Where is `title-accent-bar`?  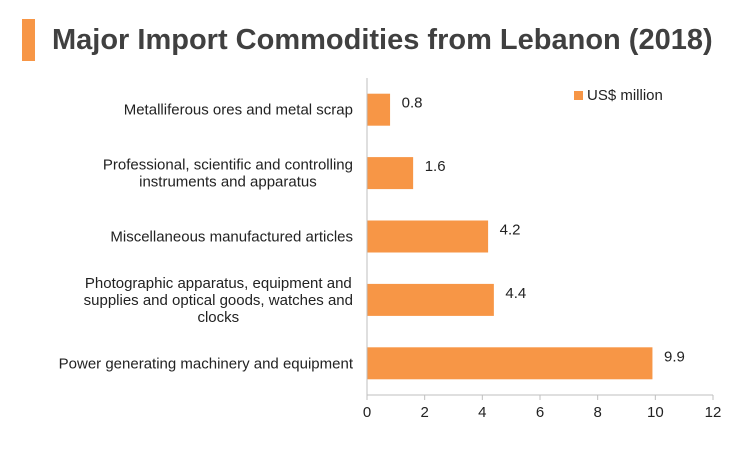 title-accent-bar is located at coordinates (28, 40).